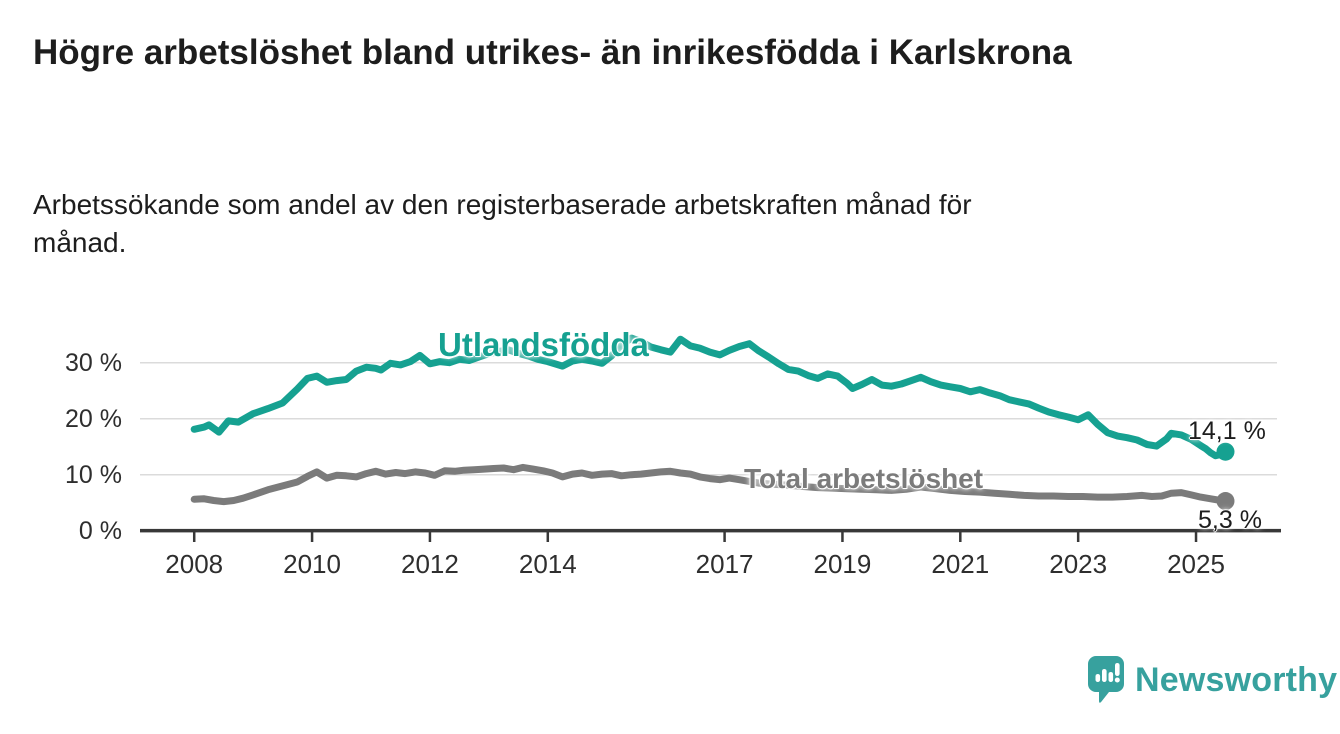  What do you see at coordinates (709, 484) in the screenshot?
I see `series-line-total-arbetsloshet` at bounding box center [709, 484].